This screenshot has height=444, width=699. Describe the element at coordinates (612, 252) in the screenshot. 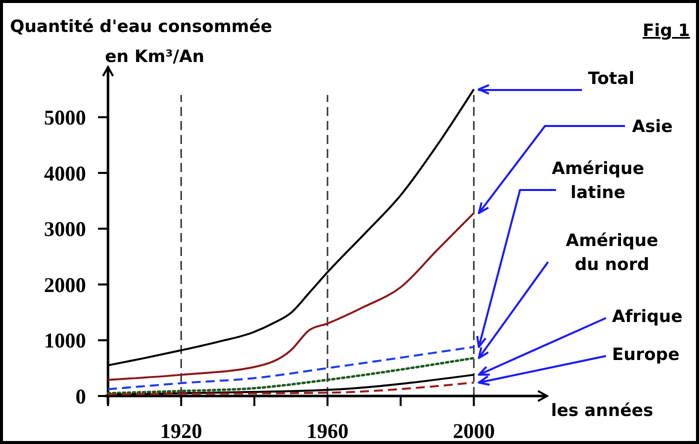

I see `text: Amérique du nord` at that location.